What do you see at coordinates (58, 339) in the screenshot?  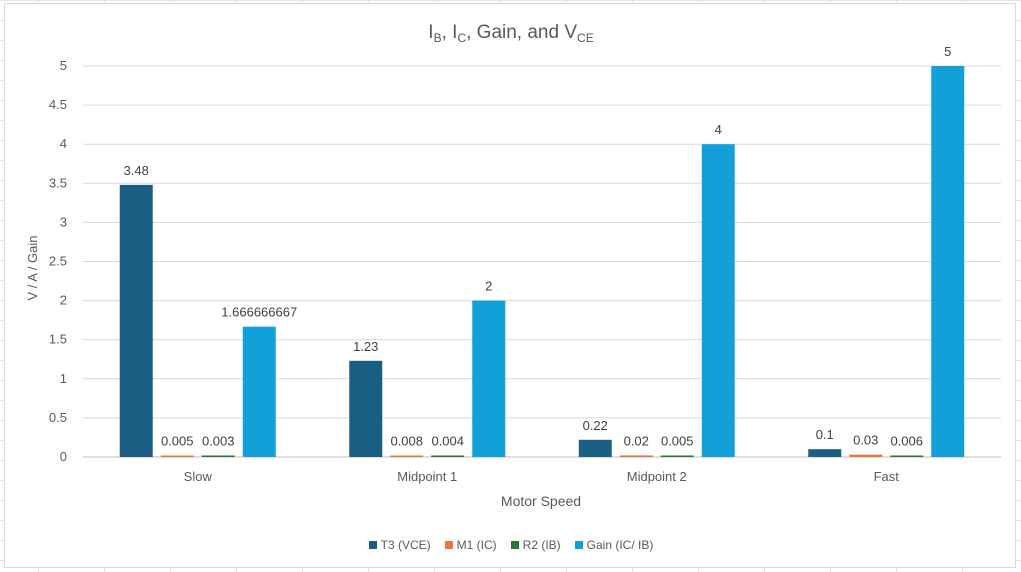 I see `y-tick-label: 1.5` at bounding box center [58, 339].